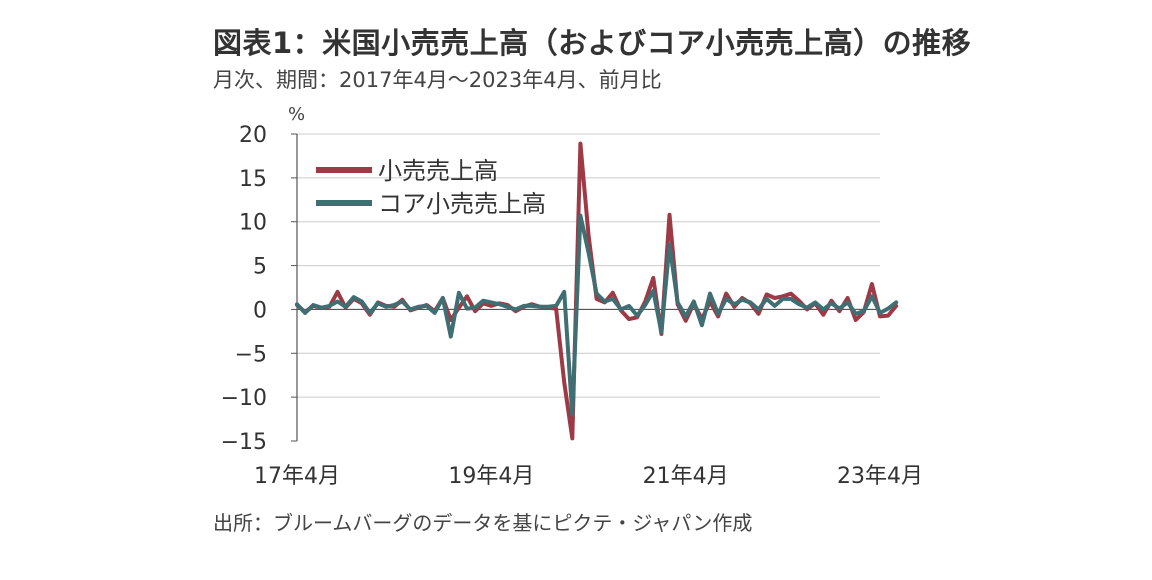  Describe the element at coordinates (880, 476) in the screenshot. I see `x-tick-label: 23年4月` at that location.